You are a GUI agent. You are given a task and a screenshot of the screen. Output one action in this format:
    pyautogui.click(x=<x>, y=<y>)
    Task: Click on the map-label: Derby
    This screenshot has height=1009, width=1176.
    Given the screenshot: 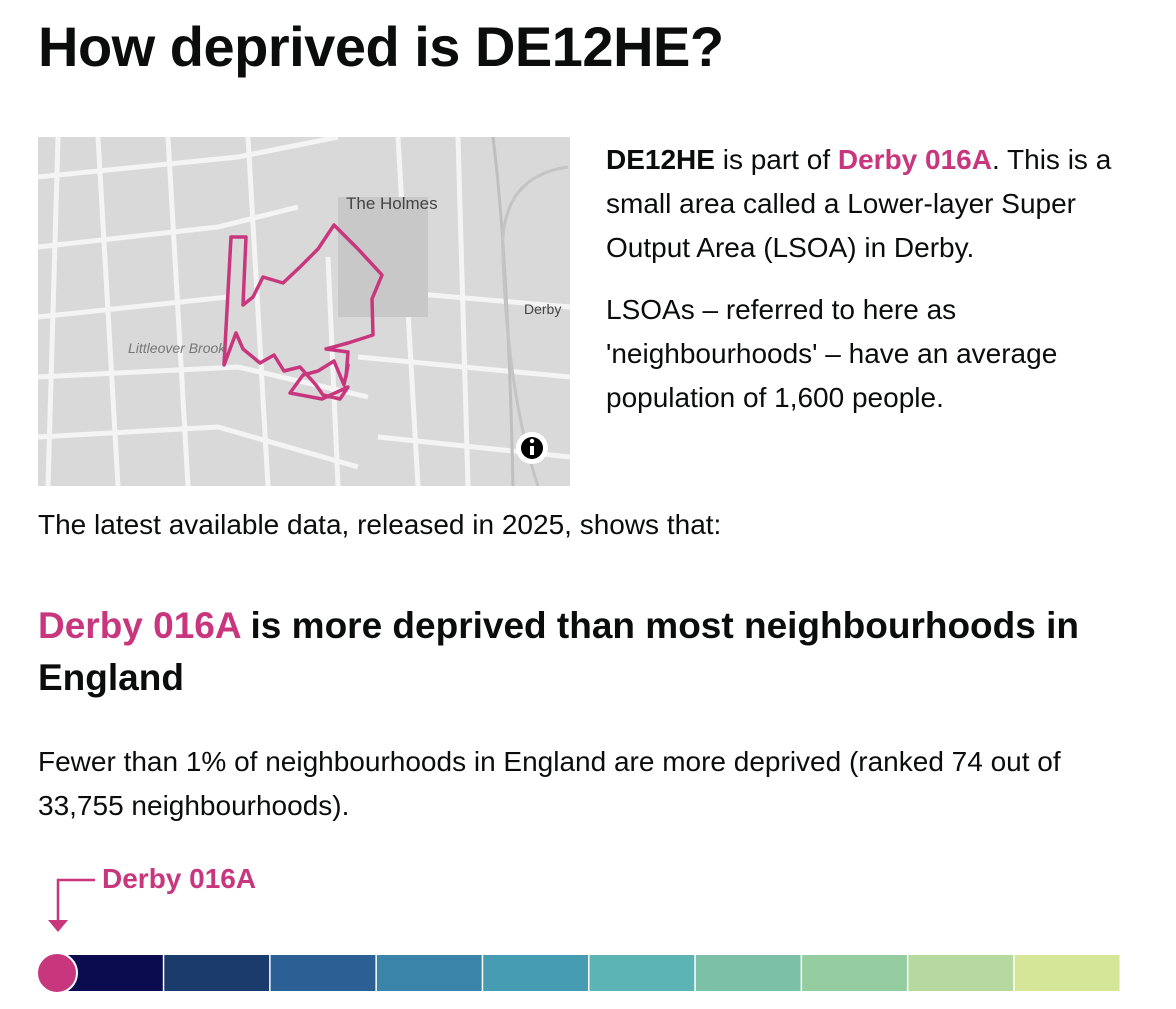 What is the action you would take?
    pyautogui.click(x=542, y=309)
    